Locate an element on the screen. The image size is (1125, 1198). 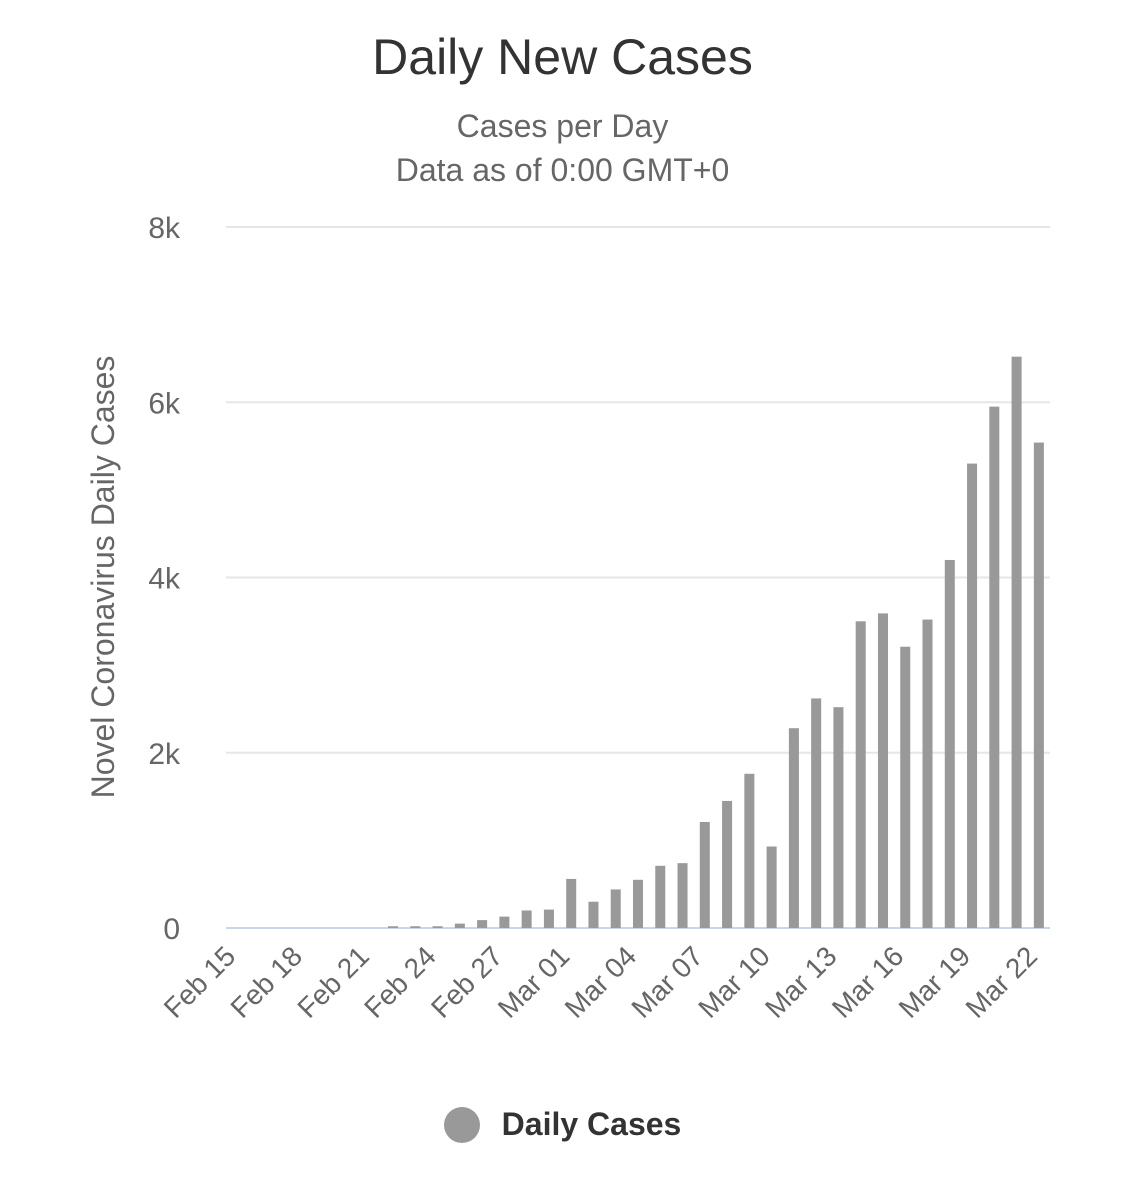
x-tick-label: Mar 04 is located at coordinates (601, 982).